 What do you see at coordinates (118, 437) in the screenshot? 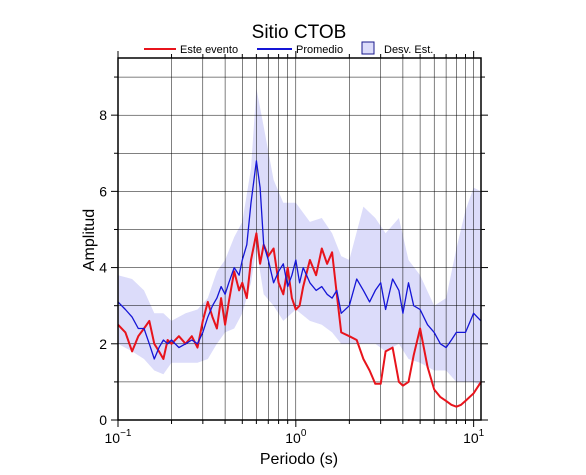
I see `x-tick-label: 10⁻¹` at bounding box center [118, 437].